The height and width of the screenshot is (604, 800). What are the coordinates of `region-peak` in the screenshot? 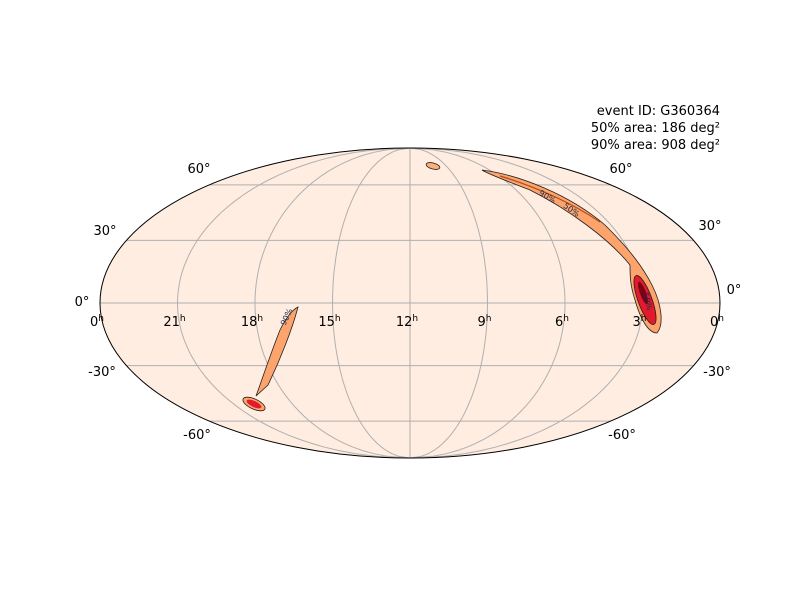 It's located at (643, 293).